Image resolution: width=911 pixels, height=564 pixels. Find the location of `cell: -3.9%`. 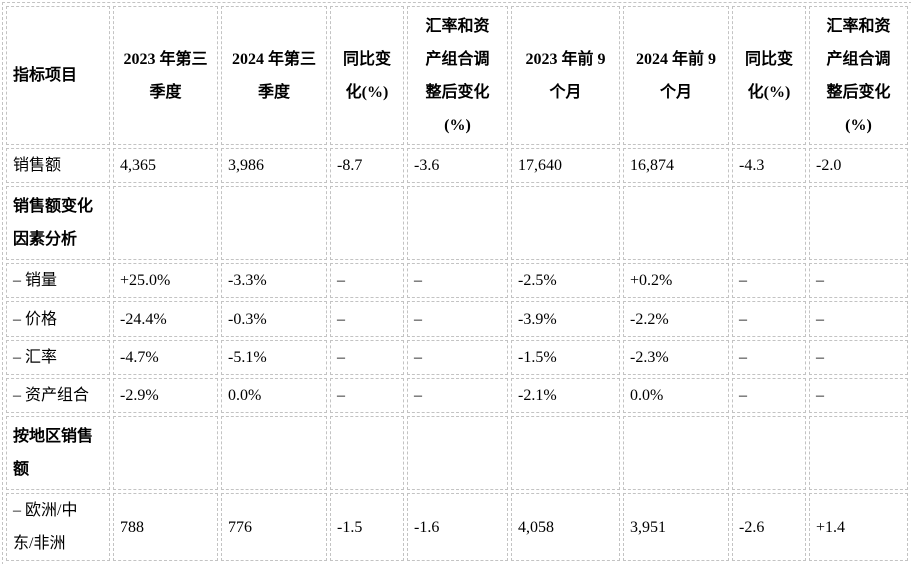

cell: -3.9% is located at coordinates (565, 319).